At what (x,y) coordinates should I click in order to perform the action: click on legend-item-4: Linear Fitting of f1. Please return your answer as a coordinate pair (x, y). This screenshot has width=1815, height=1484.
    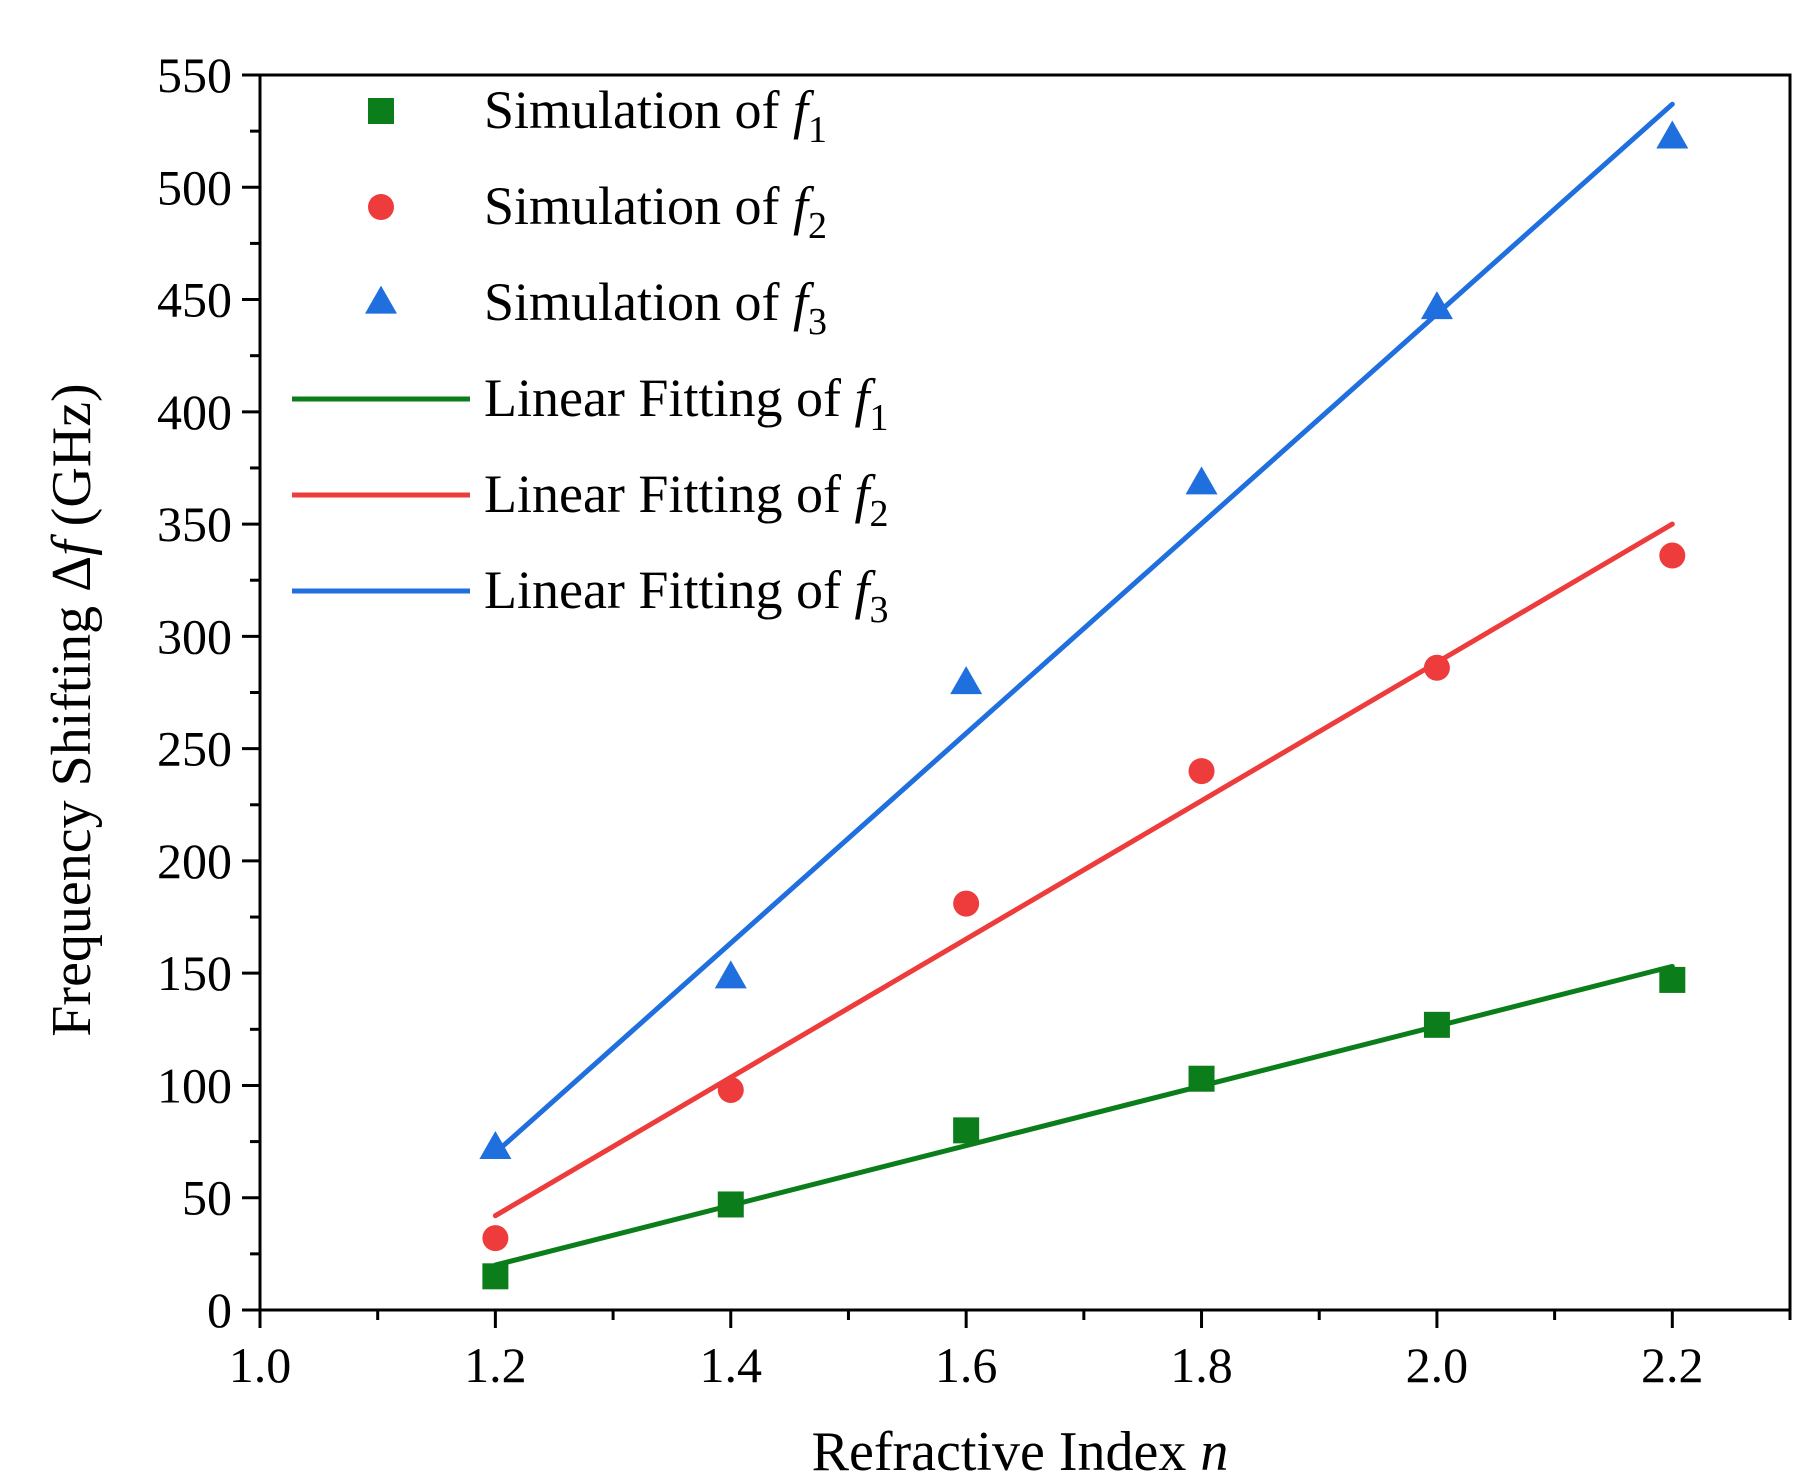
    Looking at the image, I should click on (590, 403).